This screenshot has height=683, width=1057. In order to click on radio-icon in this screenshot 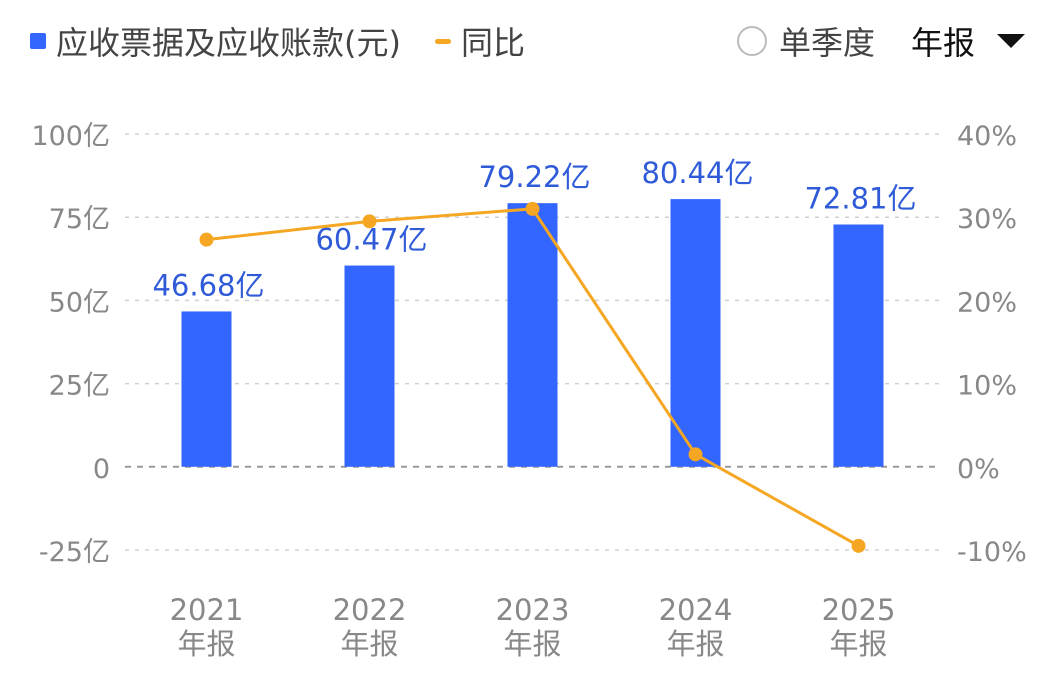, I will do `click(751, 41)`.